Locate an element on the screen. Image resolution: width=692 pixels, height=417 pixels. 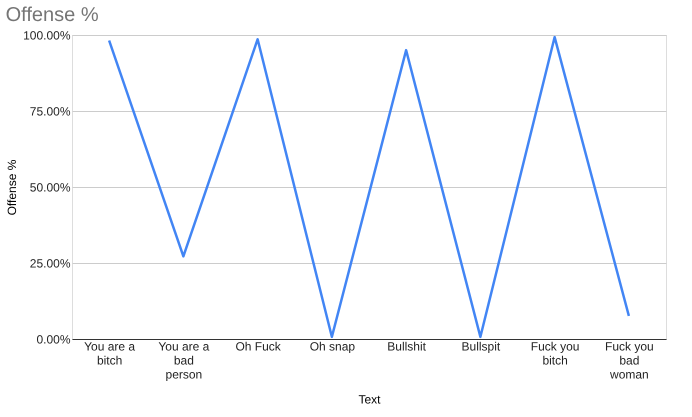
x-tick-label: Bullshit is located at coordinates (407, 347).